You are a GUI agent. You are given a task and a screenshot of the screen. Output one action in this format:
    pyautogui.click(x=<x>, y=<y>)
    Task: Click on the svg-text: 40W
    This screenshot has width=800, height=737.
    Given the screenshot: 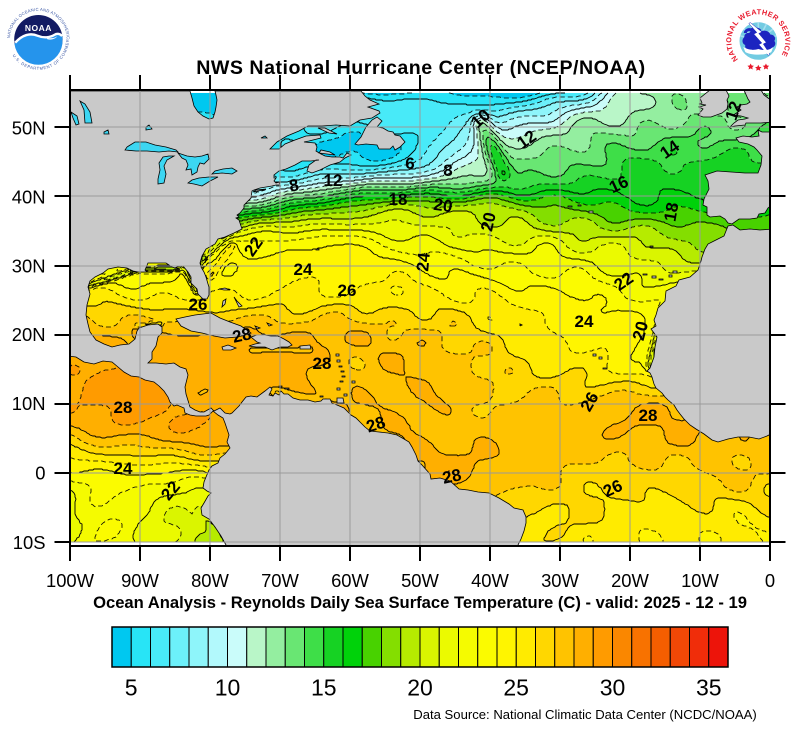 What is the action you would take?
    pyautogui.click(x=490, y=580)
    